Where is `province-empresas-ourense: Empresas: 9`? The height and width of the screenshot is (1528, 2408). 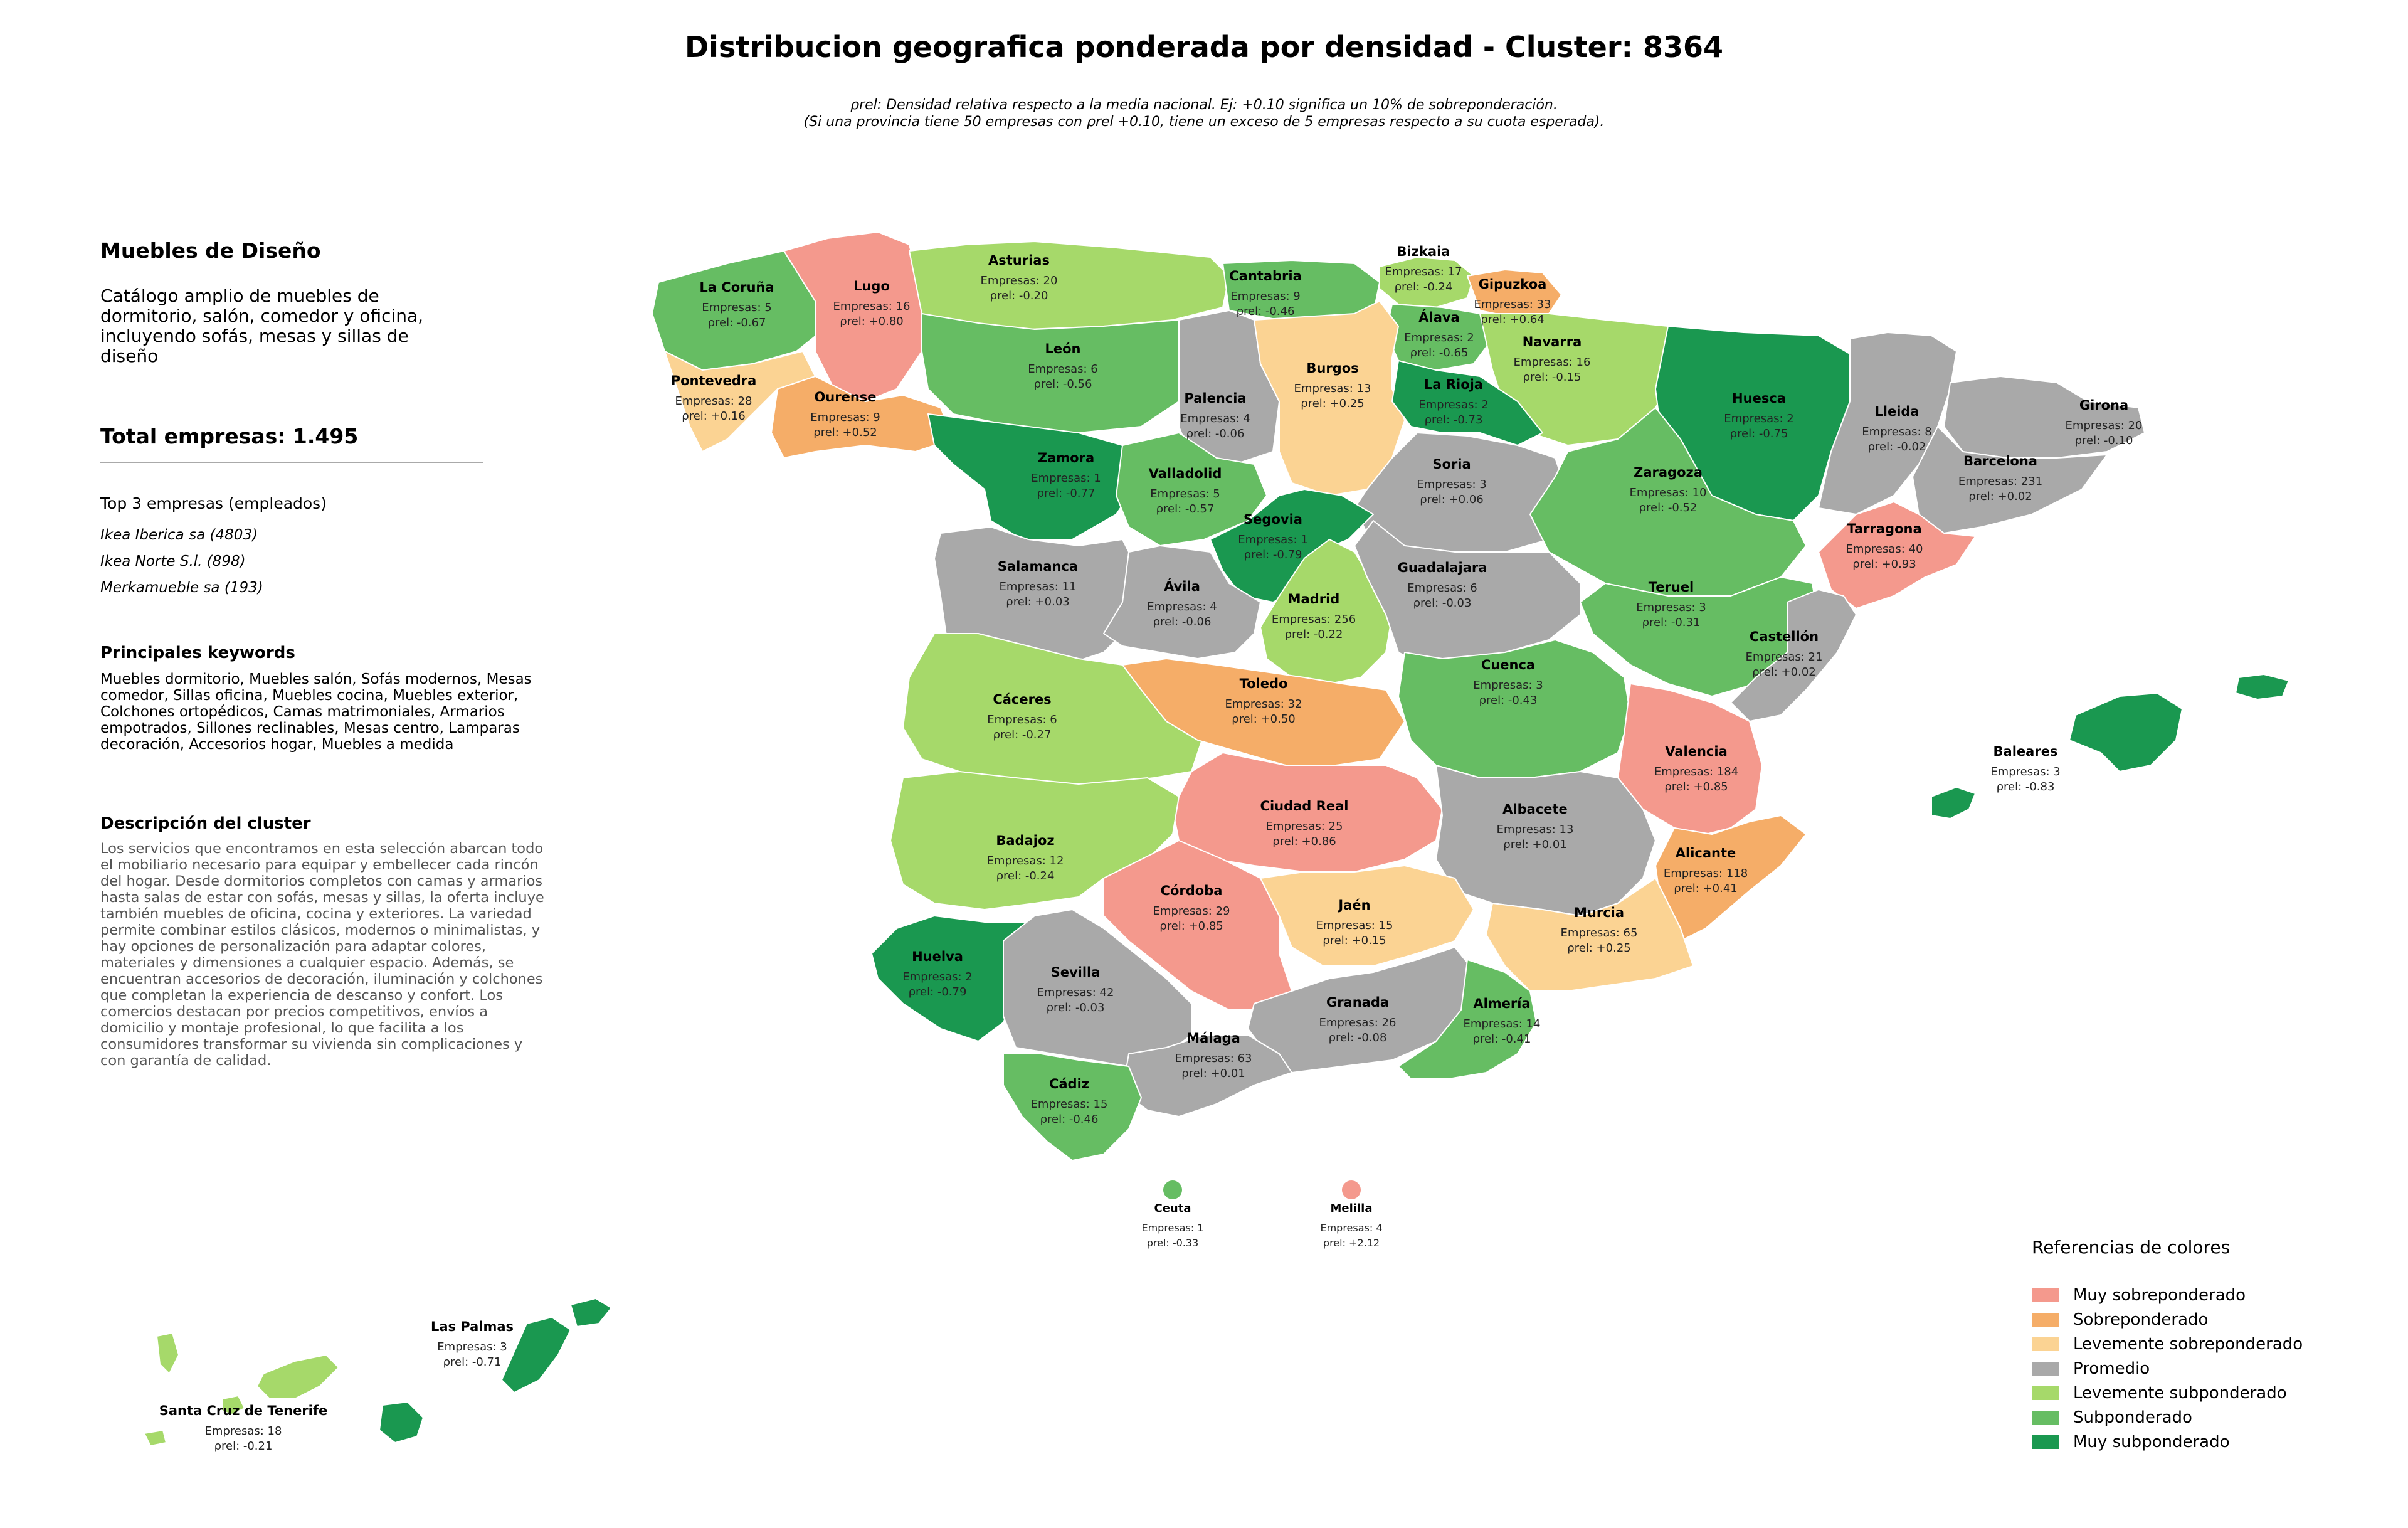 province-empresas-ourense: Empresas: 9 is located at coordinates (845, 417).